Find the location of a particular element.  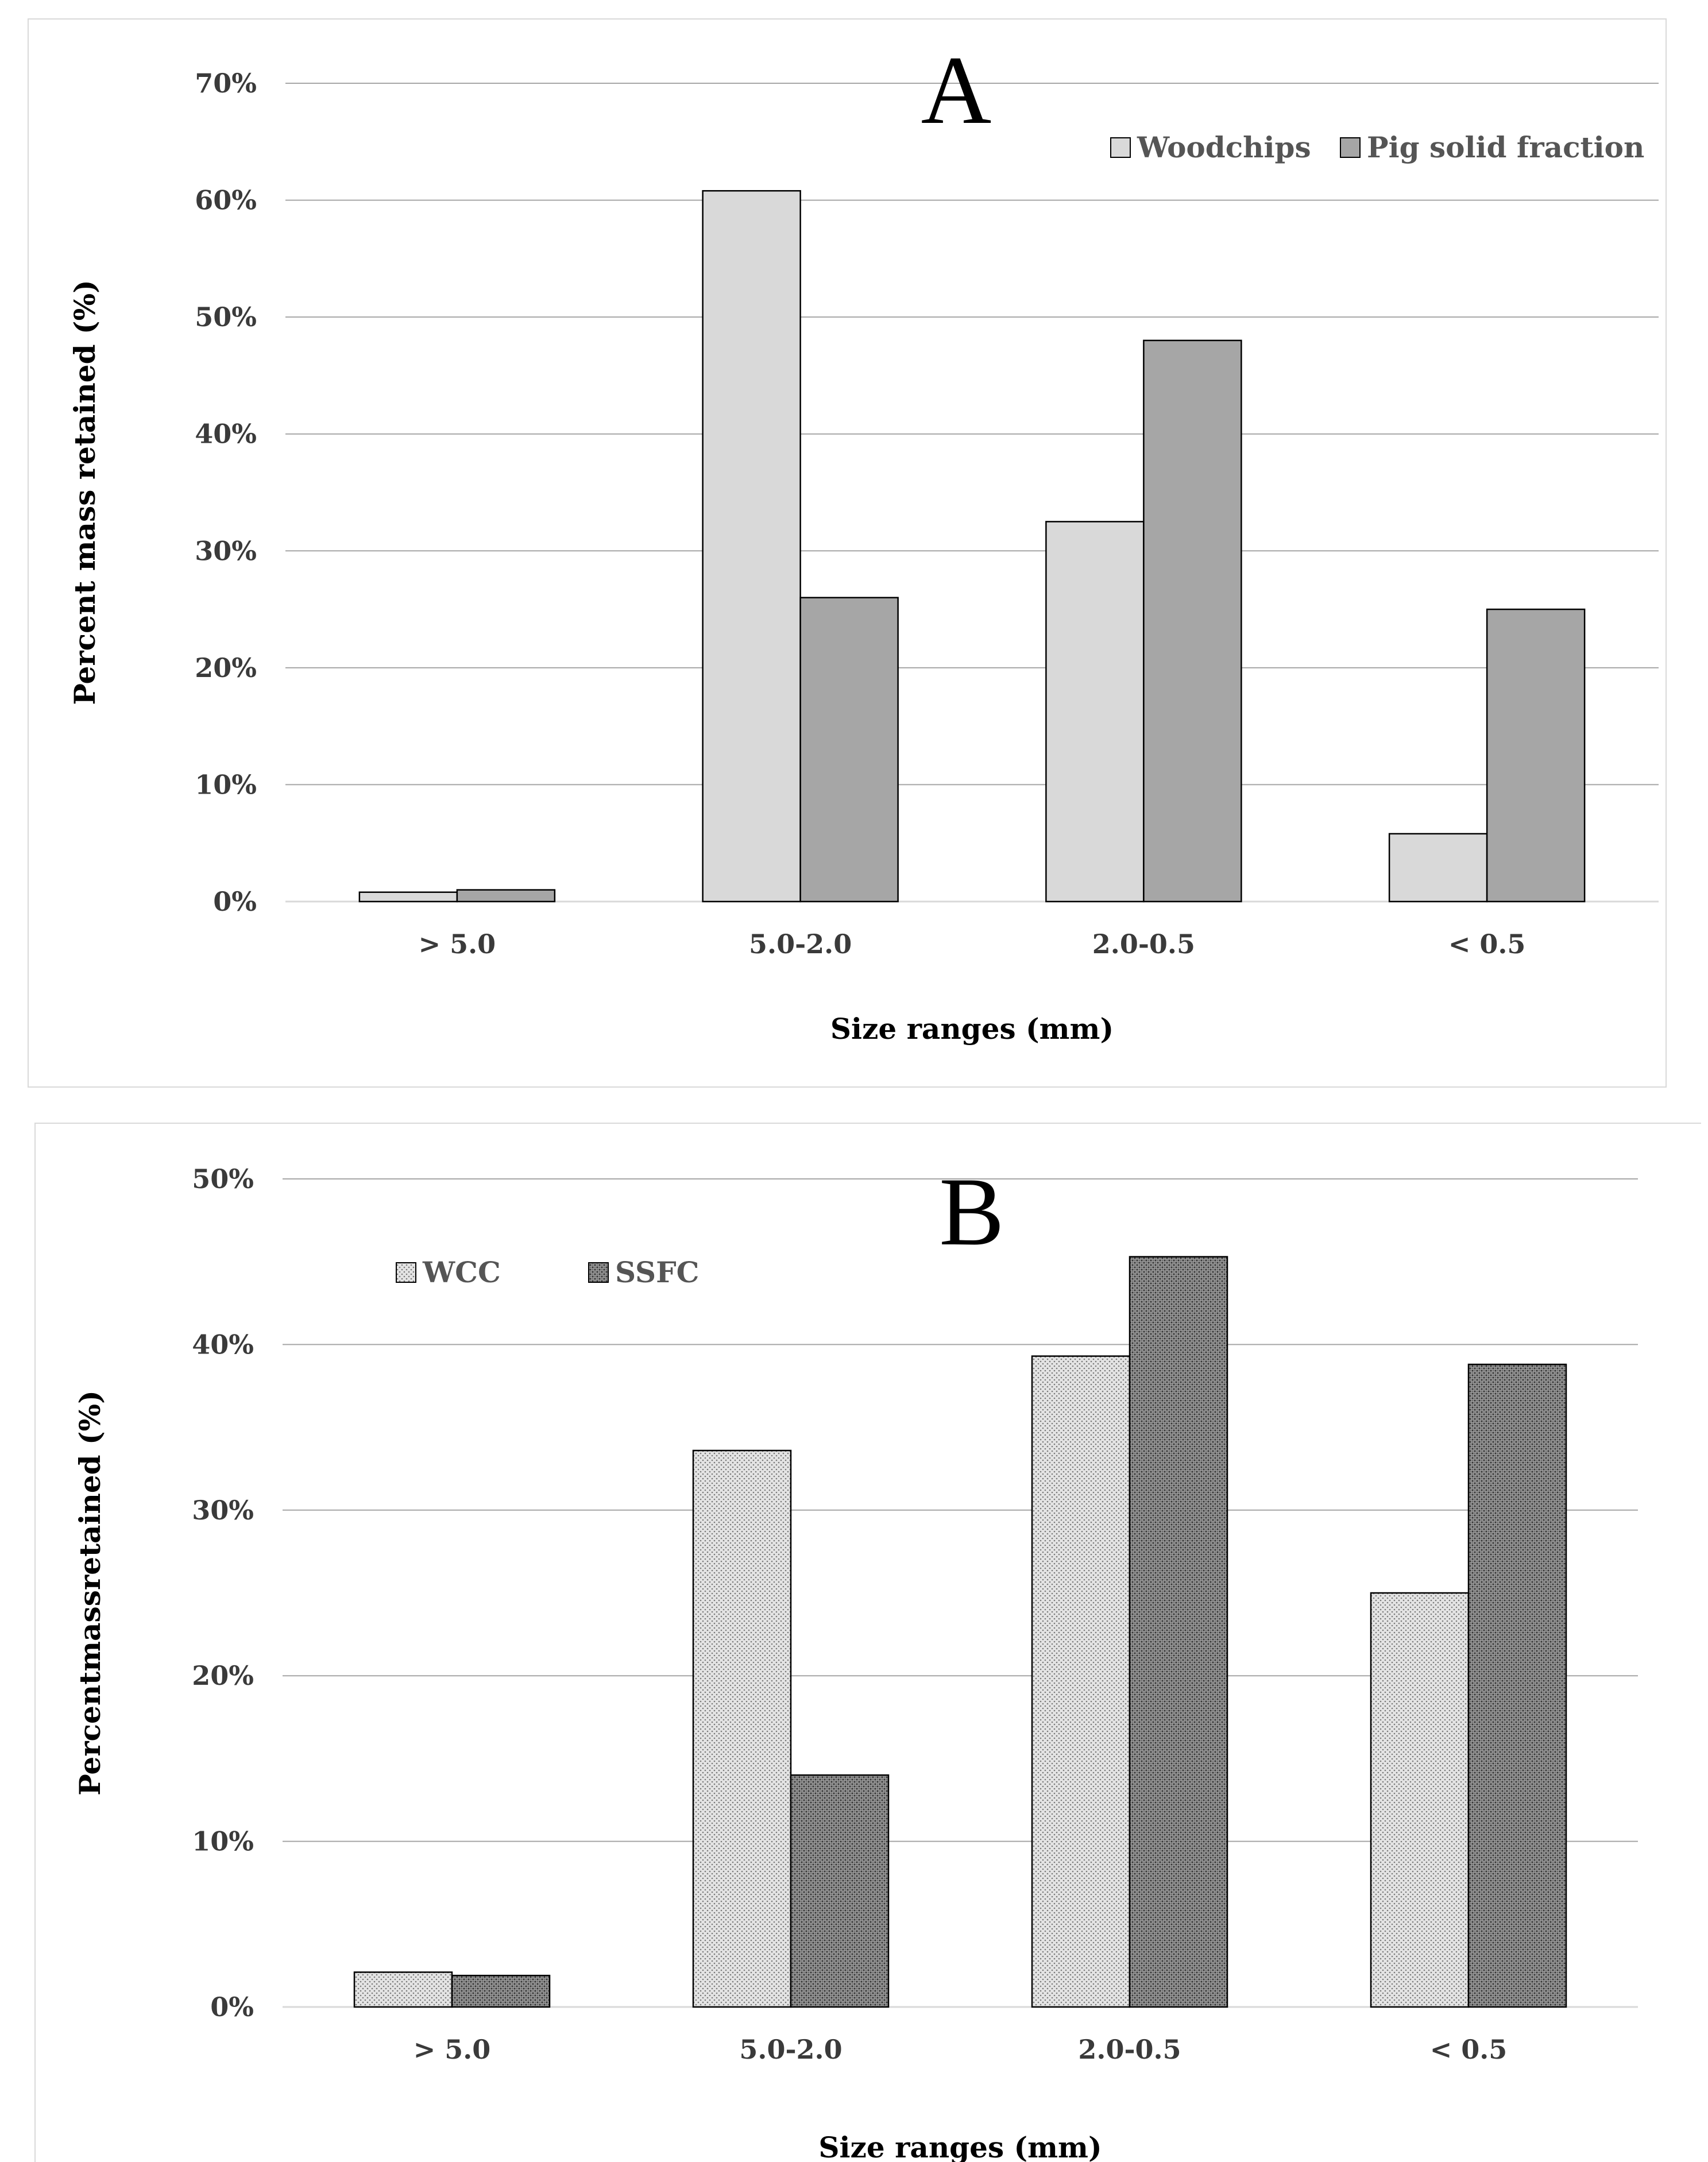

legend-label: Pig solid fraction is located at coordinates (1505, 147).